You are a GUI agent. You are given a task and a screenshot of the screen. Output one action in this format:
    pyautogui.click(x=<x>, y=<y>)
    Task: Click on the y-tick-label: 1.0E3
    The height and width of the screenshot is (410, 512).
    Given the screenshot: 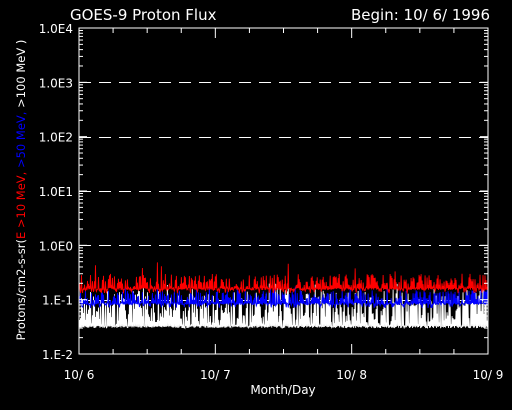 What is the action you would take?
    pyautogui.click(x=56, y=83)
    